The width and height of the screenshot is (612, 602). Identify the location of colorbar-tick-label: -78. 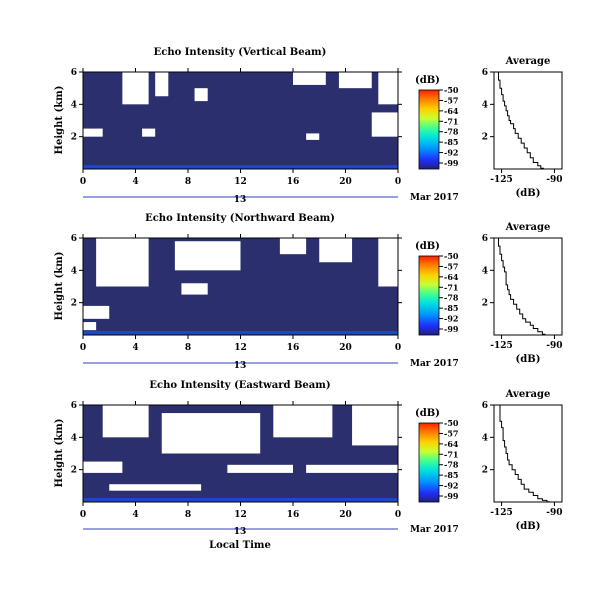
(451, 132).